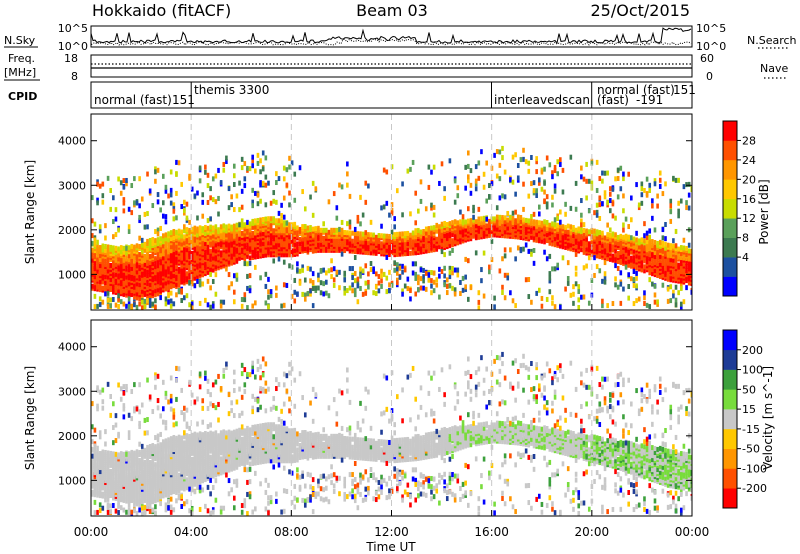 This screenshot has width=800, height=554. What do you see at coordinates (649, 100) in the screenshot?
I see `cpid-seg5-value: -191` at bounding box center [649, 100].